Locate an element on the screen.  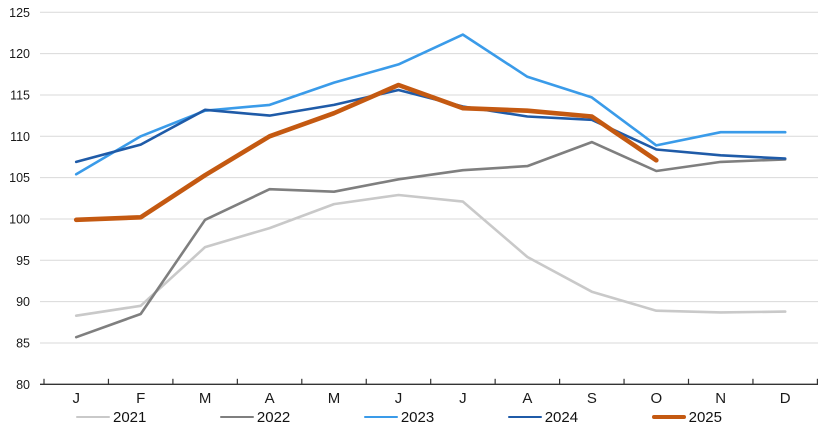
legend-swatch-2022 is located at coordinates (236, 417).